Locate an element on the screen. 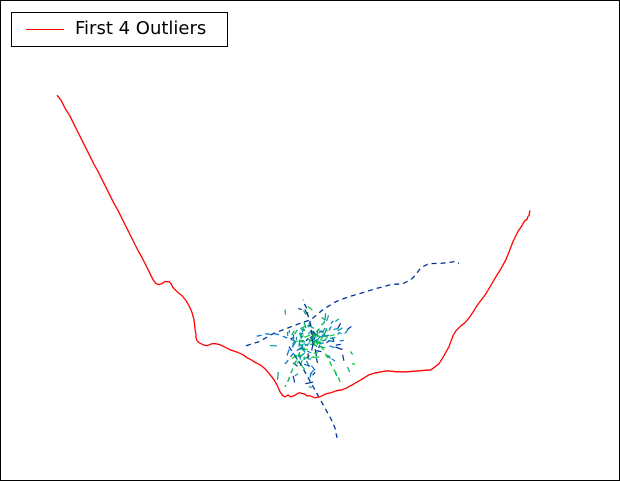 The width and height of the screenshot is (620, 482). legend: First 4 Outliers is located at coordinates (119, 29).